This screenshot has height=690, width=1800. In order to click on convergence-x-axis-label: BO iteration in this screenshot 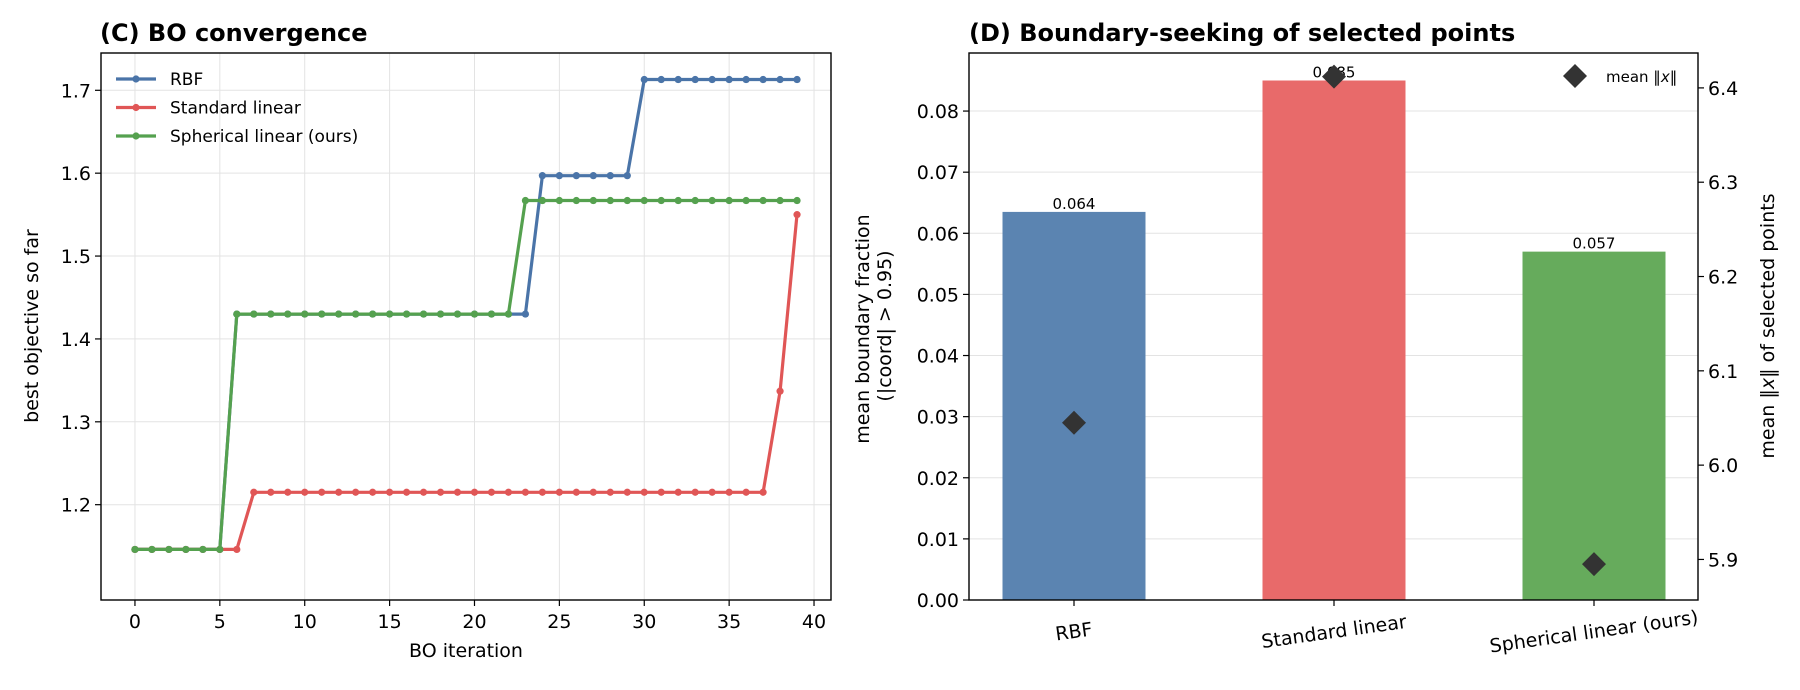, I will do `click(466, 651)`.